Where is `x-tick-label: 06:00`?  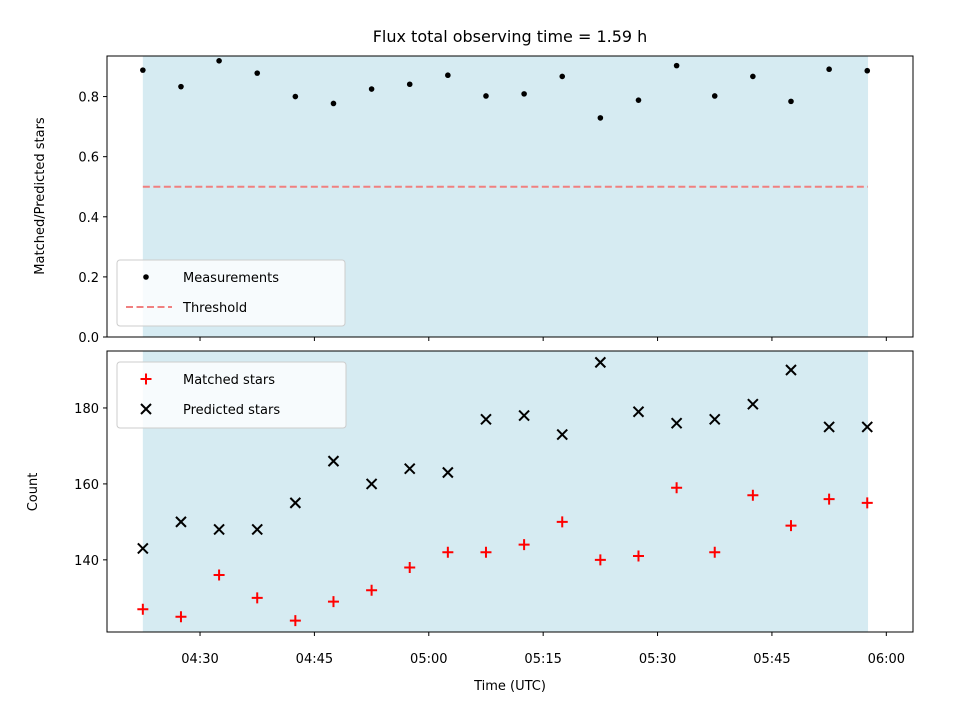 x-tick-label: 06:00 is located at coordinates (886, 659).